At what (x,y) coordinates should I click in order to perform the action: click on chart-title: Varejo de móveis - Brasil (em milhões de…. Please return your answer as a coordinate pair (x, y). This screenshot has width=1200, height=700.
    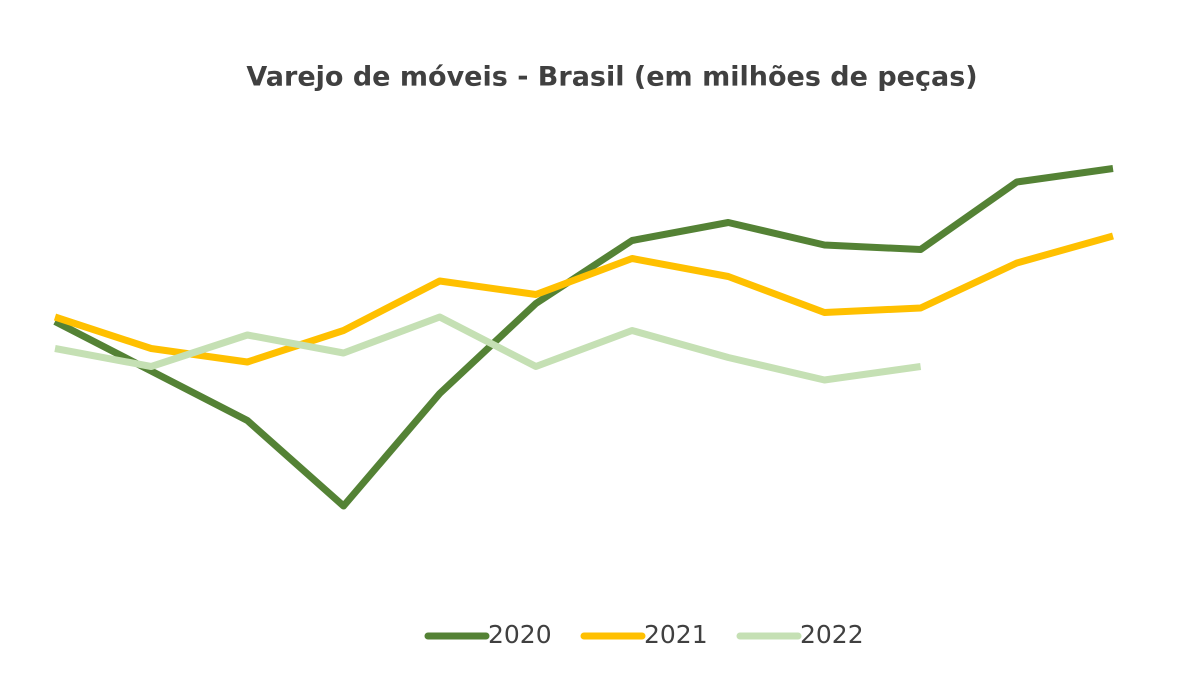
    Looking at the image, I should click on (611, 77).